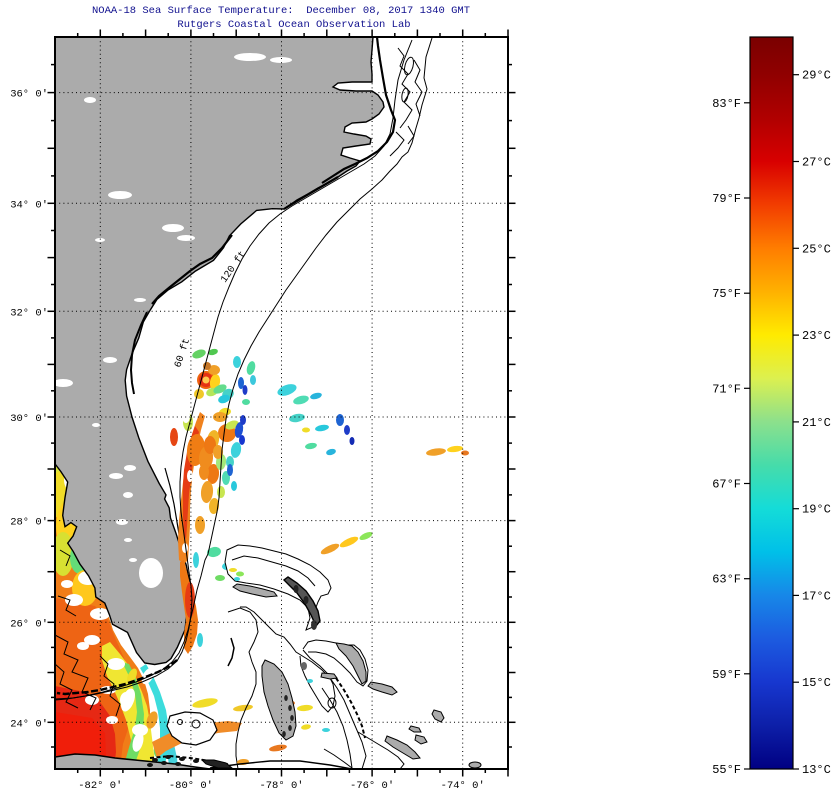 The width and height of the screenshot is (832, 793). I want to click on svg-text: 83°F, so click(726, 104).